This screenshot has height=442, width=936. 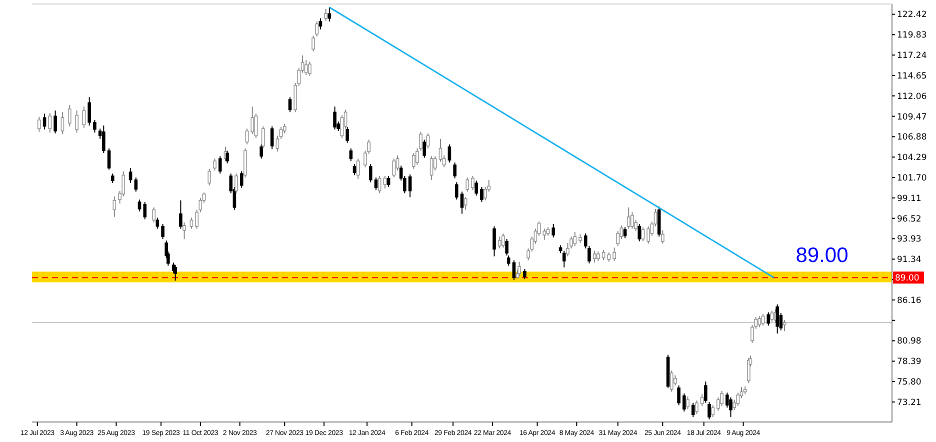 What do you see at coordinates (909, 199) in the screenshot?
I see `y-tick-label: 99.11` at bounding box center [909, 199].